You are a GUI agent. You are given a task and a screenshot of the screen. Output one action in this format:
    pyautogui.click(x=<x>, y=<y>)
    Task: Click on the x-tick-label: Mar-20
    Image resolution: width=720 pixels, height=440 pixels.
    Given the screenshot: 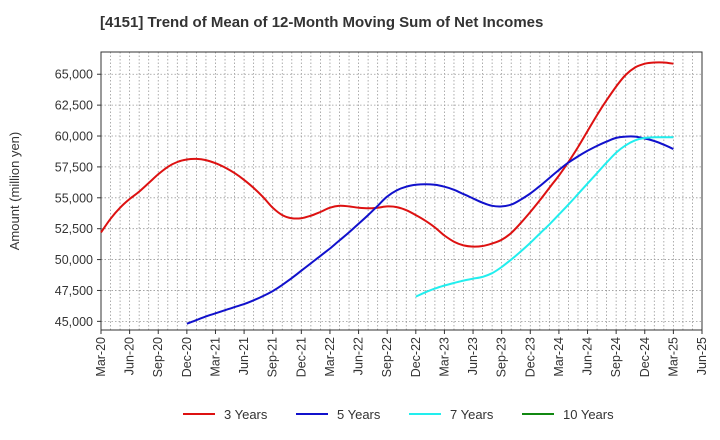 What is the action you would take?
    pyautogui.click(x=101, y=357)
    